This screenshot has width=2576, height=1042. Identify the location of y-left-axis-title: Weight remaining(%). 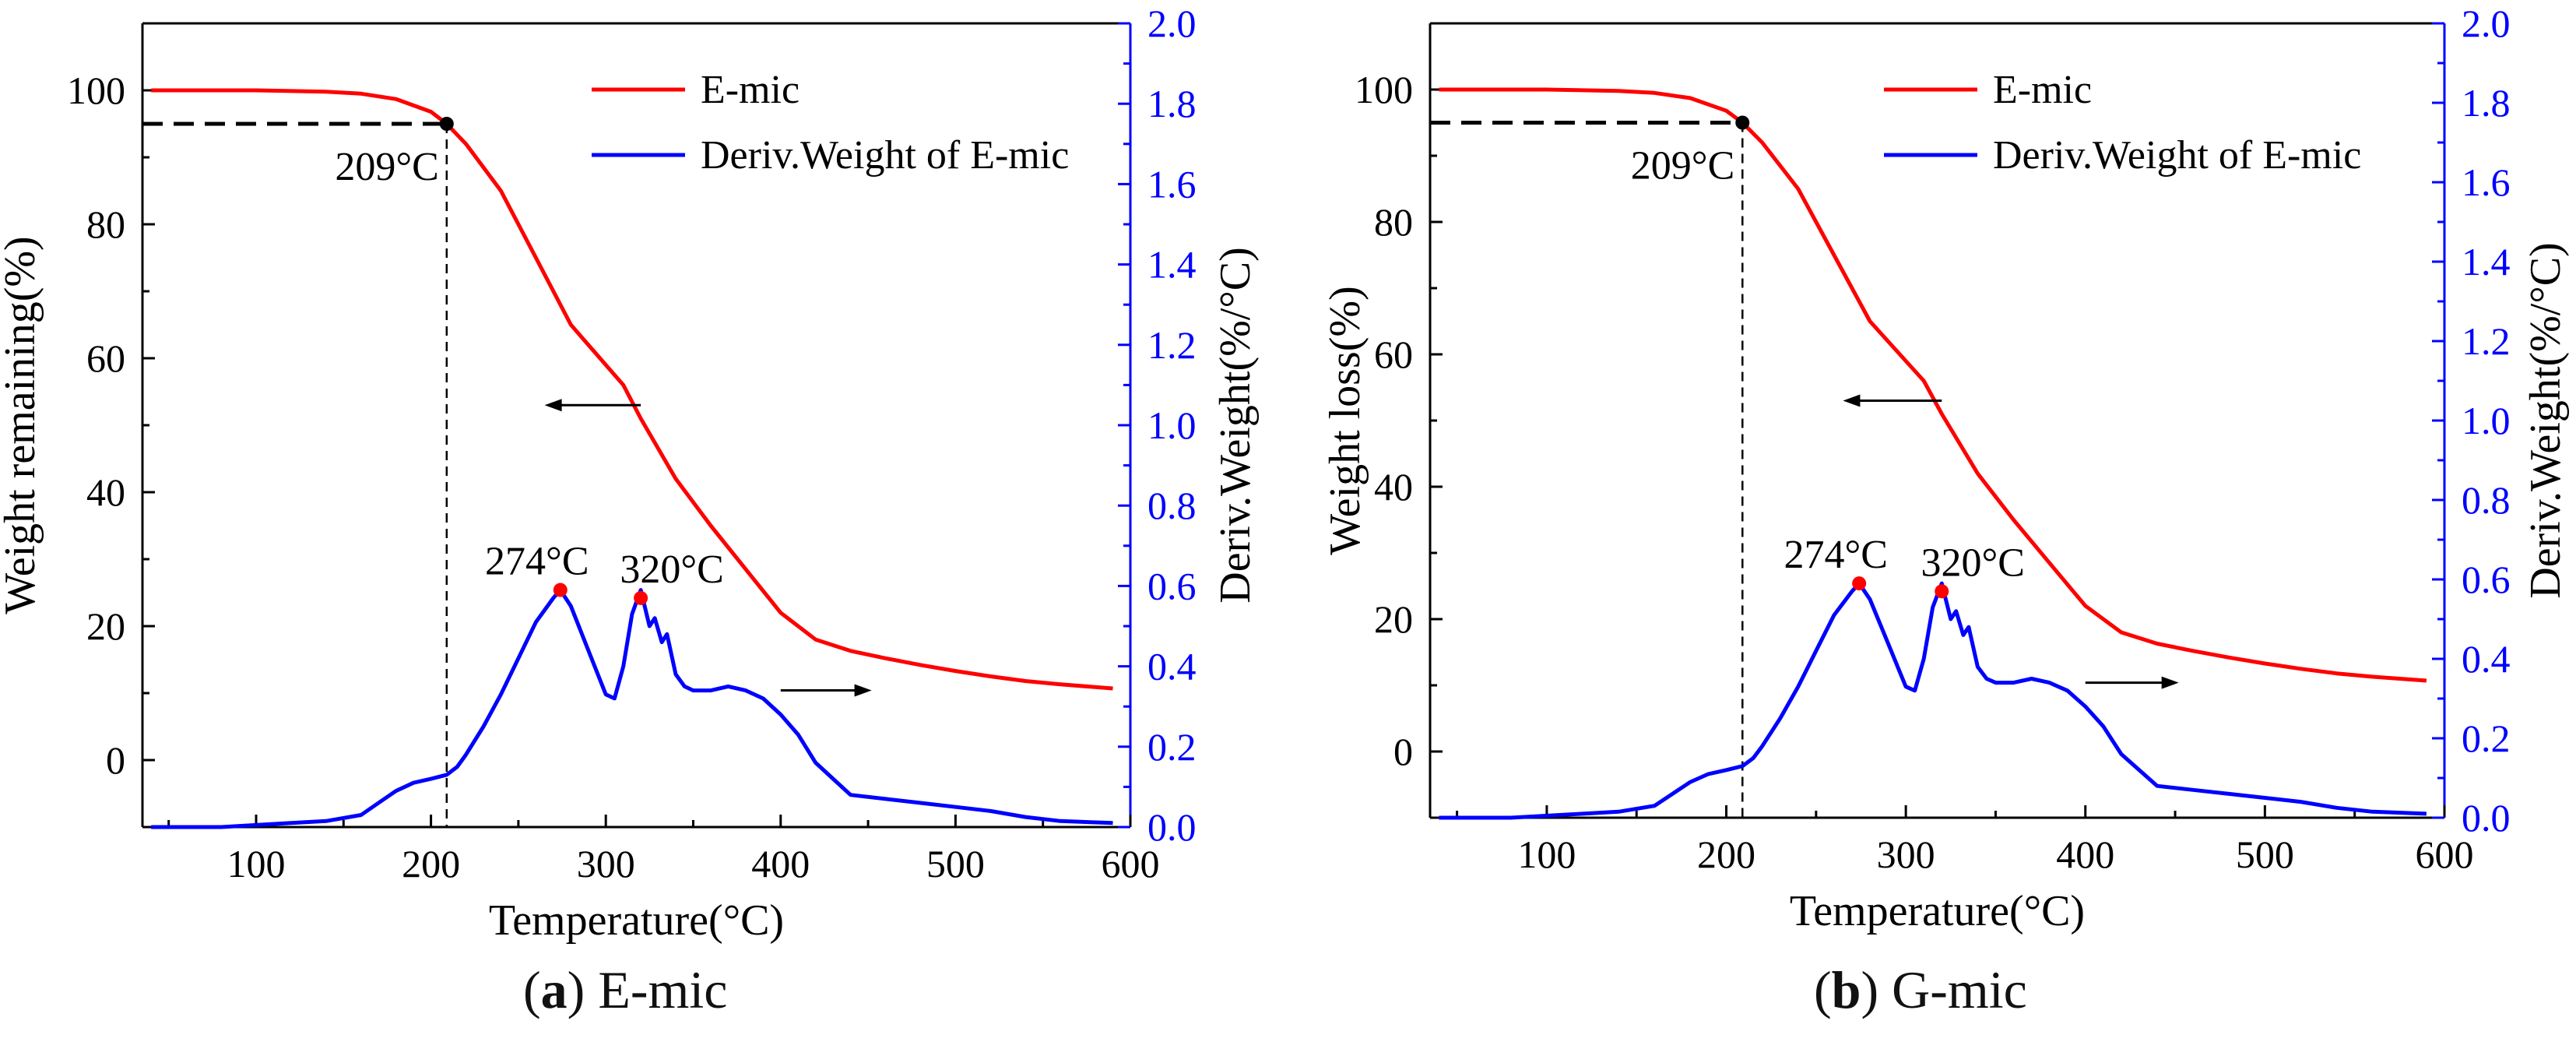
(22, 425).